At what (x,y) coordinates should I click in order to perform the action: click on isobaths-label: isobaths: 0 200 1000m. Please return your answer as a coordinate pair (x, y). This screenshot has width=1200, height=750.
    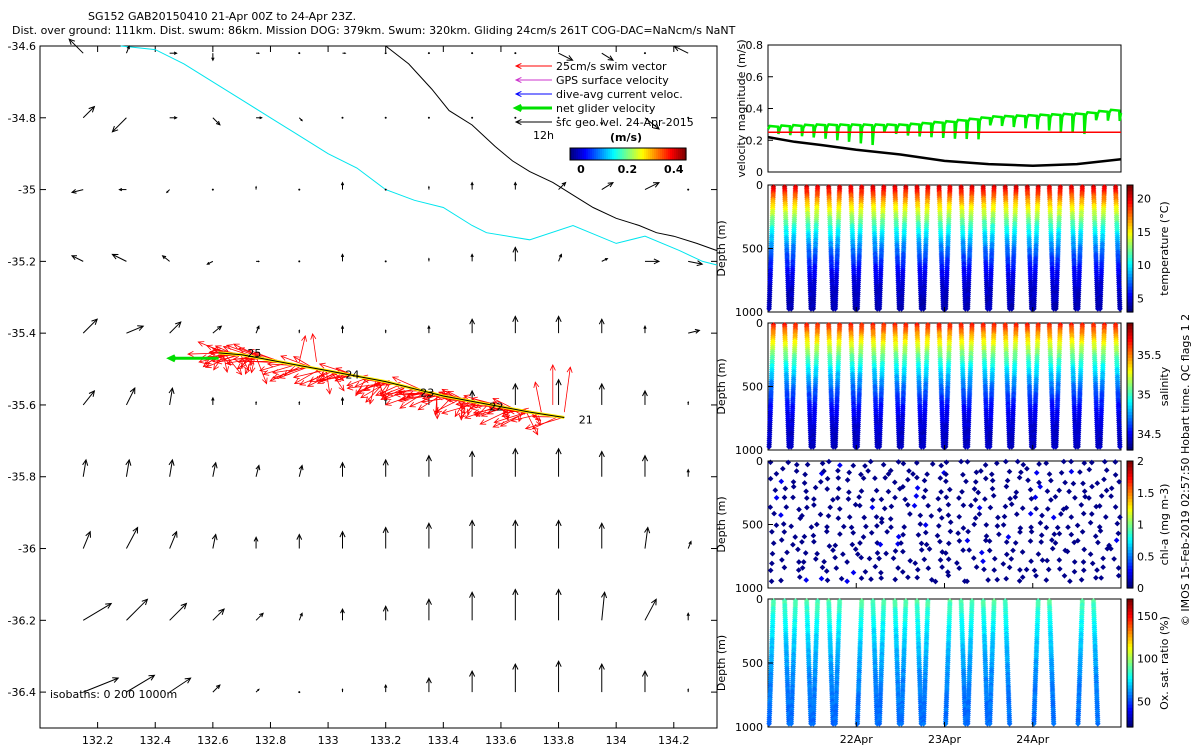
    Looking at the image, I should click on (113, 694).